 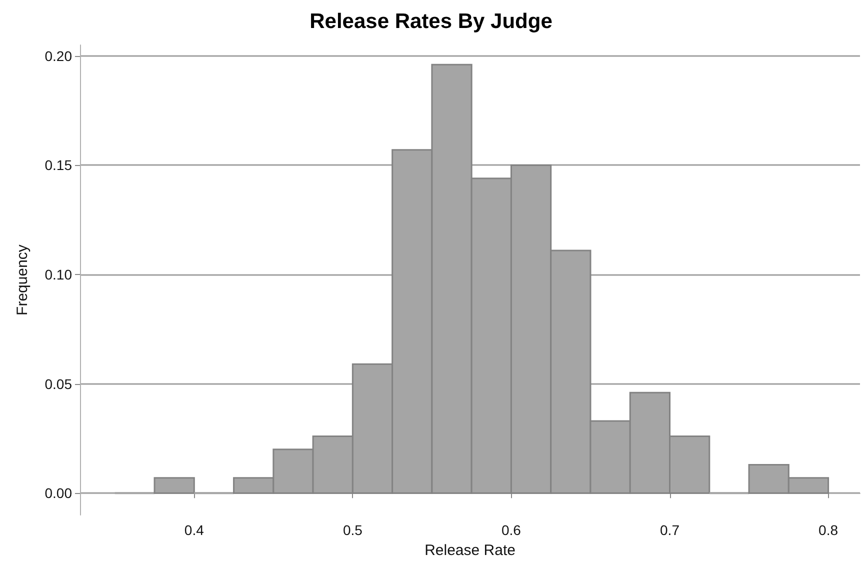 I want to click on y-tick-label: 0.05, so click(x=58, y=384).